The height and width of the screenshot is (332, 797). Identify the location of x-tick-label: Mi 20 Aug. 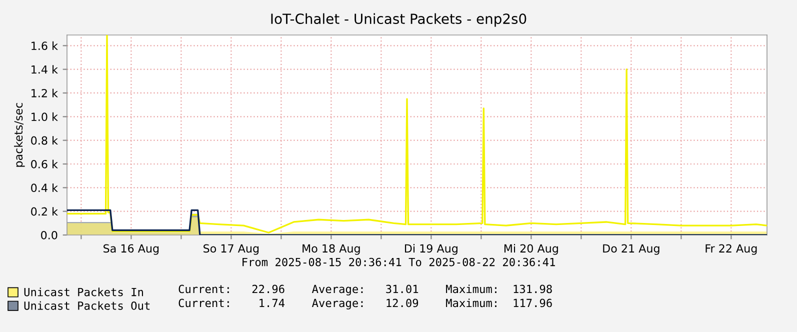
(531, 249).